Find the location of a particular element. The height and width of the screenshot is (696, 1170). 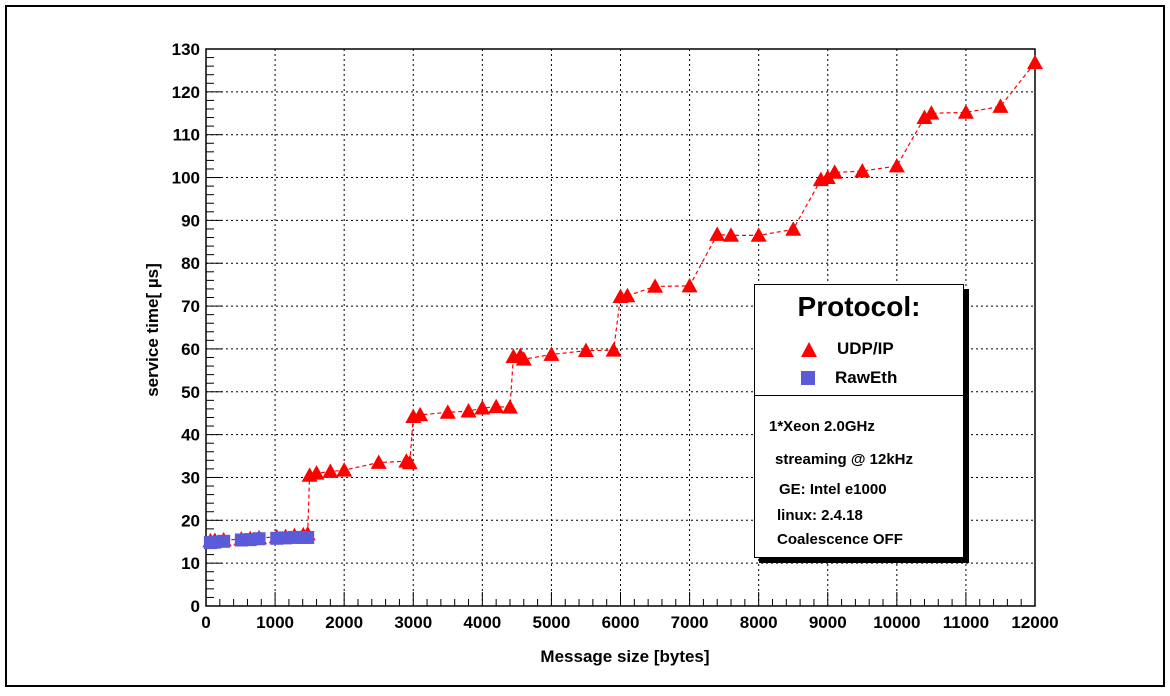

legend-title: Protocol: is located at coordinates (859, 306).